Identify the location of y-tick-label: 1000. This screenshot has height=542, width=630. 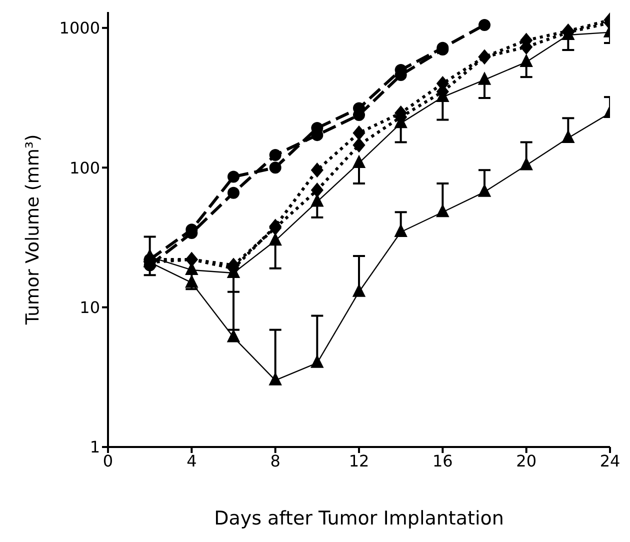
(79, 28).